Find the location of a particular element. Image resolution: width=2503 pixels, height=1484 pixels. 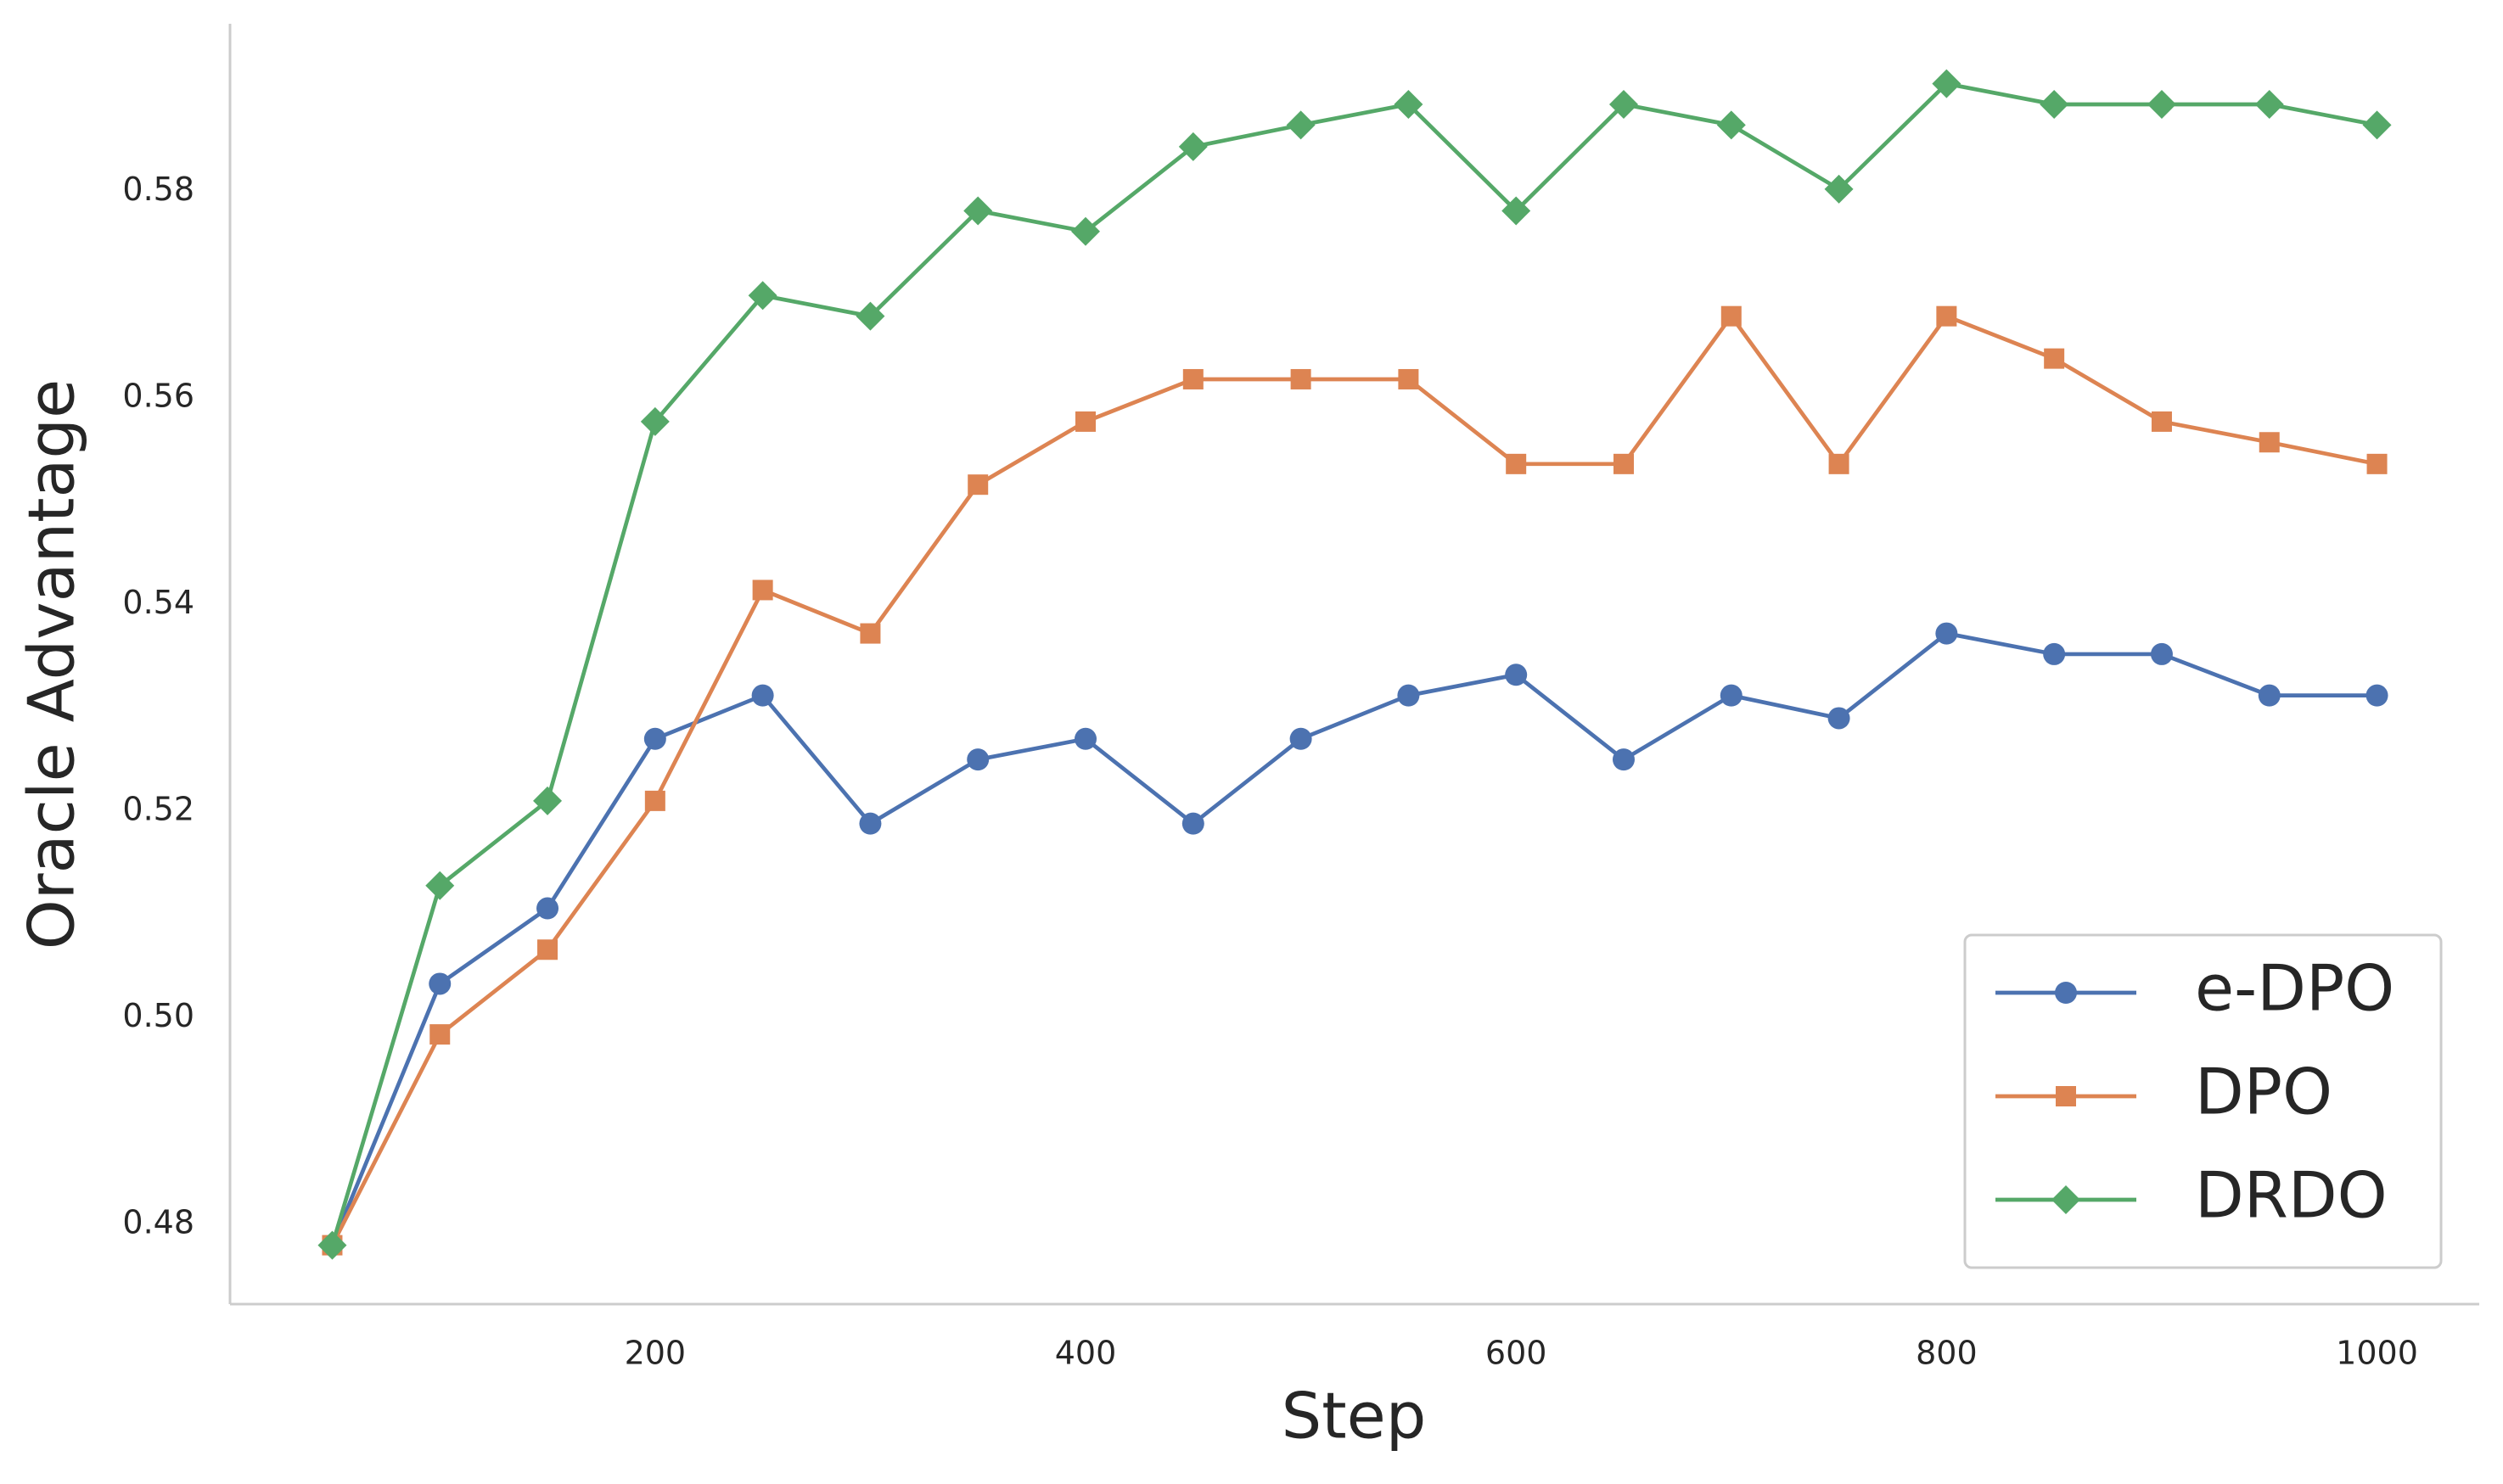

y-tick-label: 0.52 is located at coordinates (158, 809).